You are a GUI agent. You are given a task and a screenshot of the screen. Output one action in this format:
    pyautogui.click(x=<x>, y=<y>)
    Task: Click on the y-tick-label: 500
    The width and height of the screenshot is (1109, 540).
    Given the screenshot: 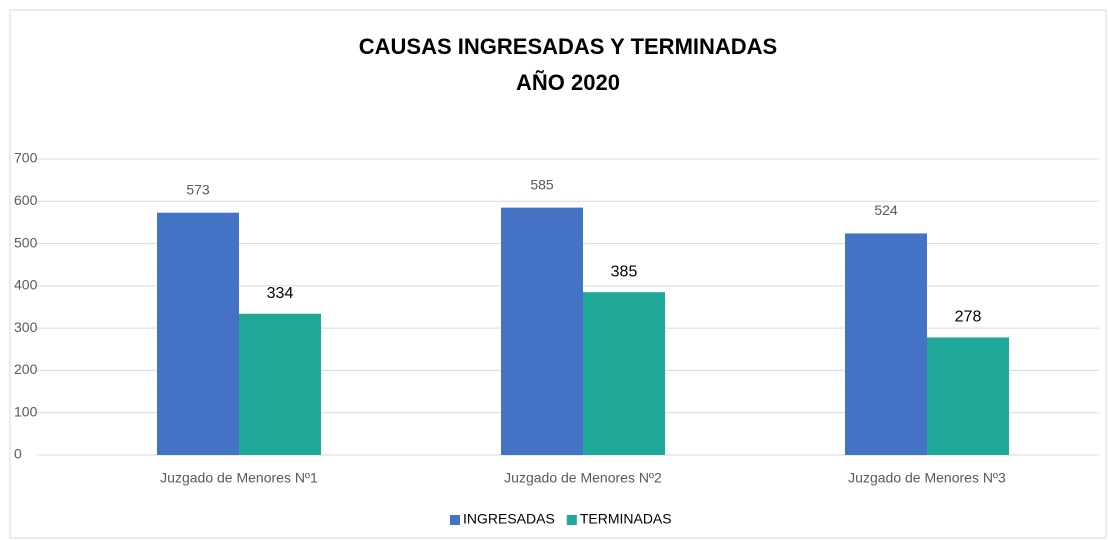 What is the action you would take?
    pyautogui.click(x=26, y=242)
    